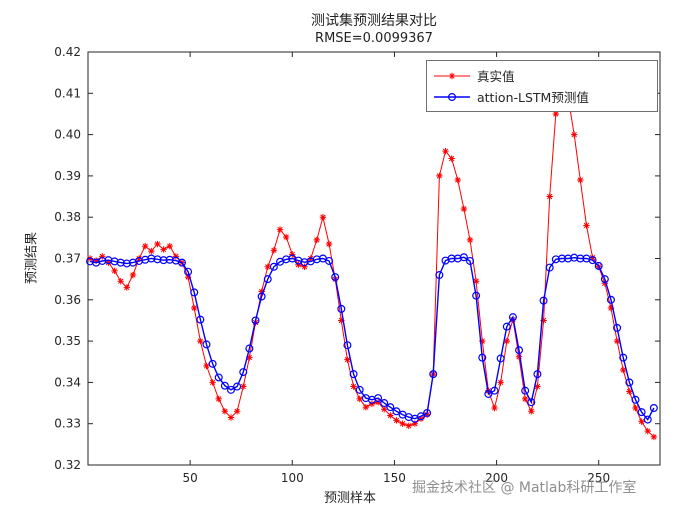 This screenshot has width=700, height=525. Describe the element at coordinates (67, 259) in the screenshot. I see `svg-text: 0.37` at that location.